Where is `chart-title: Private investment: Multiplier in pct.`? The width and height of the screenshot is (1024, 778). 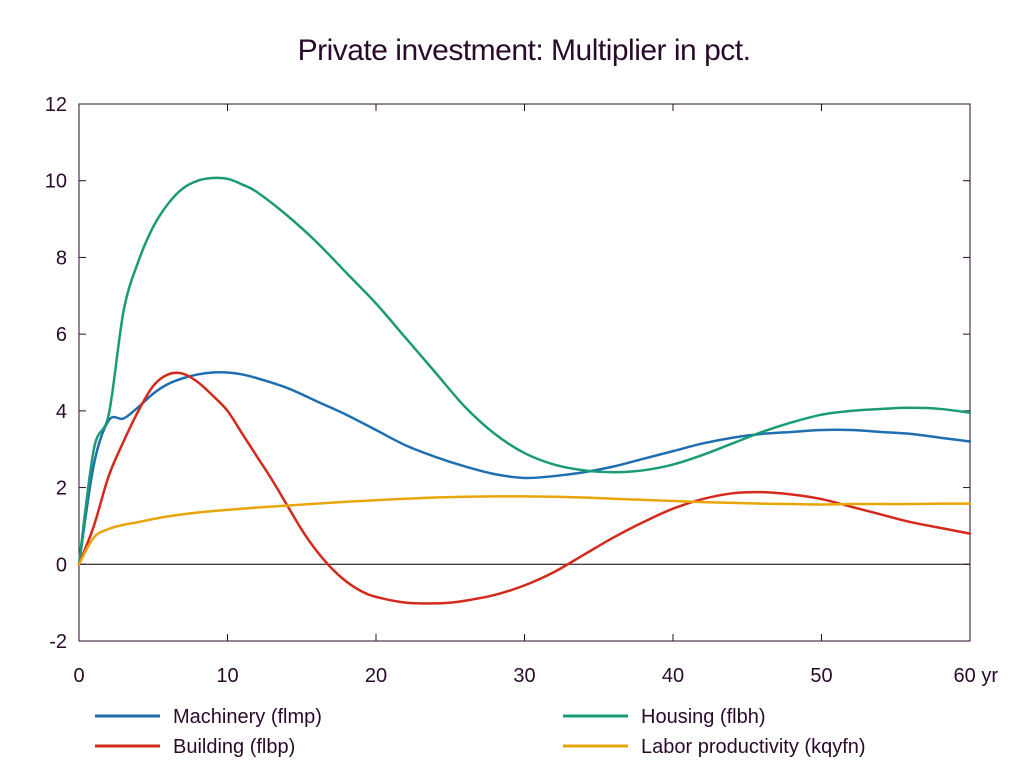 chart-title: Private investment: Multiplier in pct. is located at coordinates (524, 50).